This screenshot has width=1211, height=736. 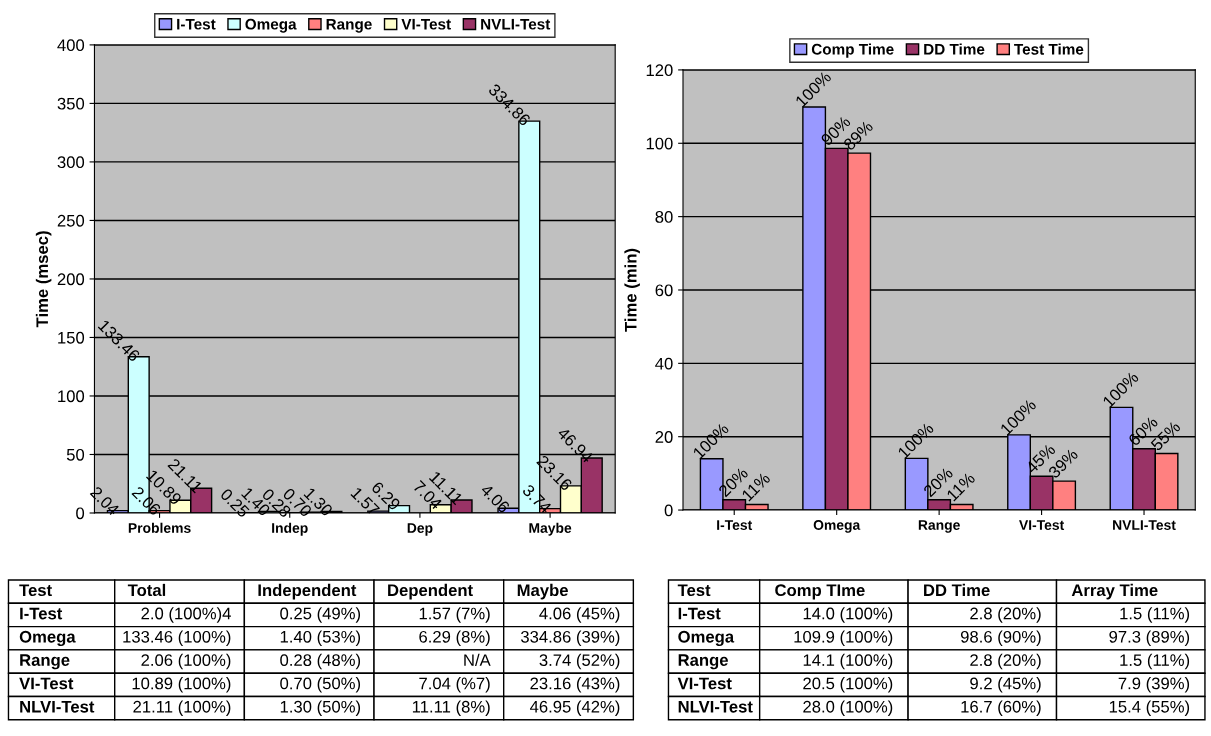 I want to click on text: N/A, so click(x=477, y=660).